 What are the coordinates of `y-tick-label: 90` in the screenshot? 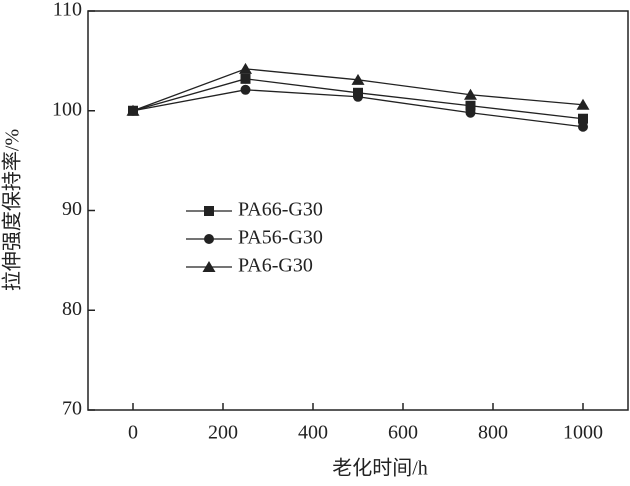 It's located at (72, 209).